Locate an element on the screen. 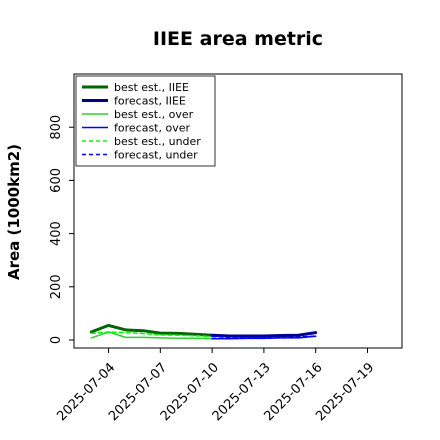 This screenshot has width=440, height=440. legend-label: best est., IIEE is located at coordinates (151, 87).